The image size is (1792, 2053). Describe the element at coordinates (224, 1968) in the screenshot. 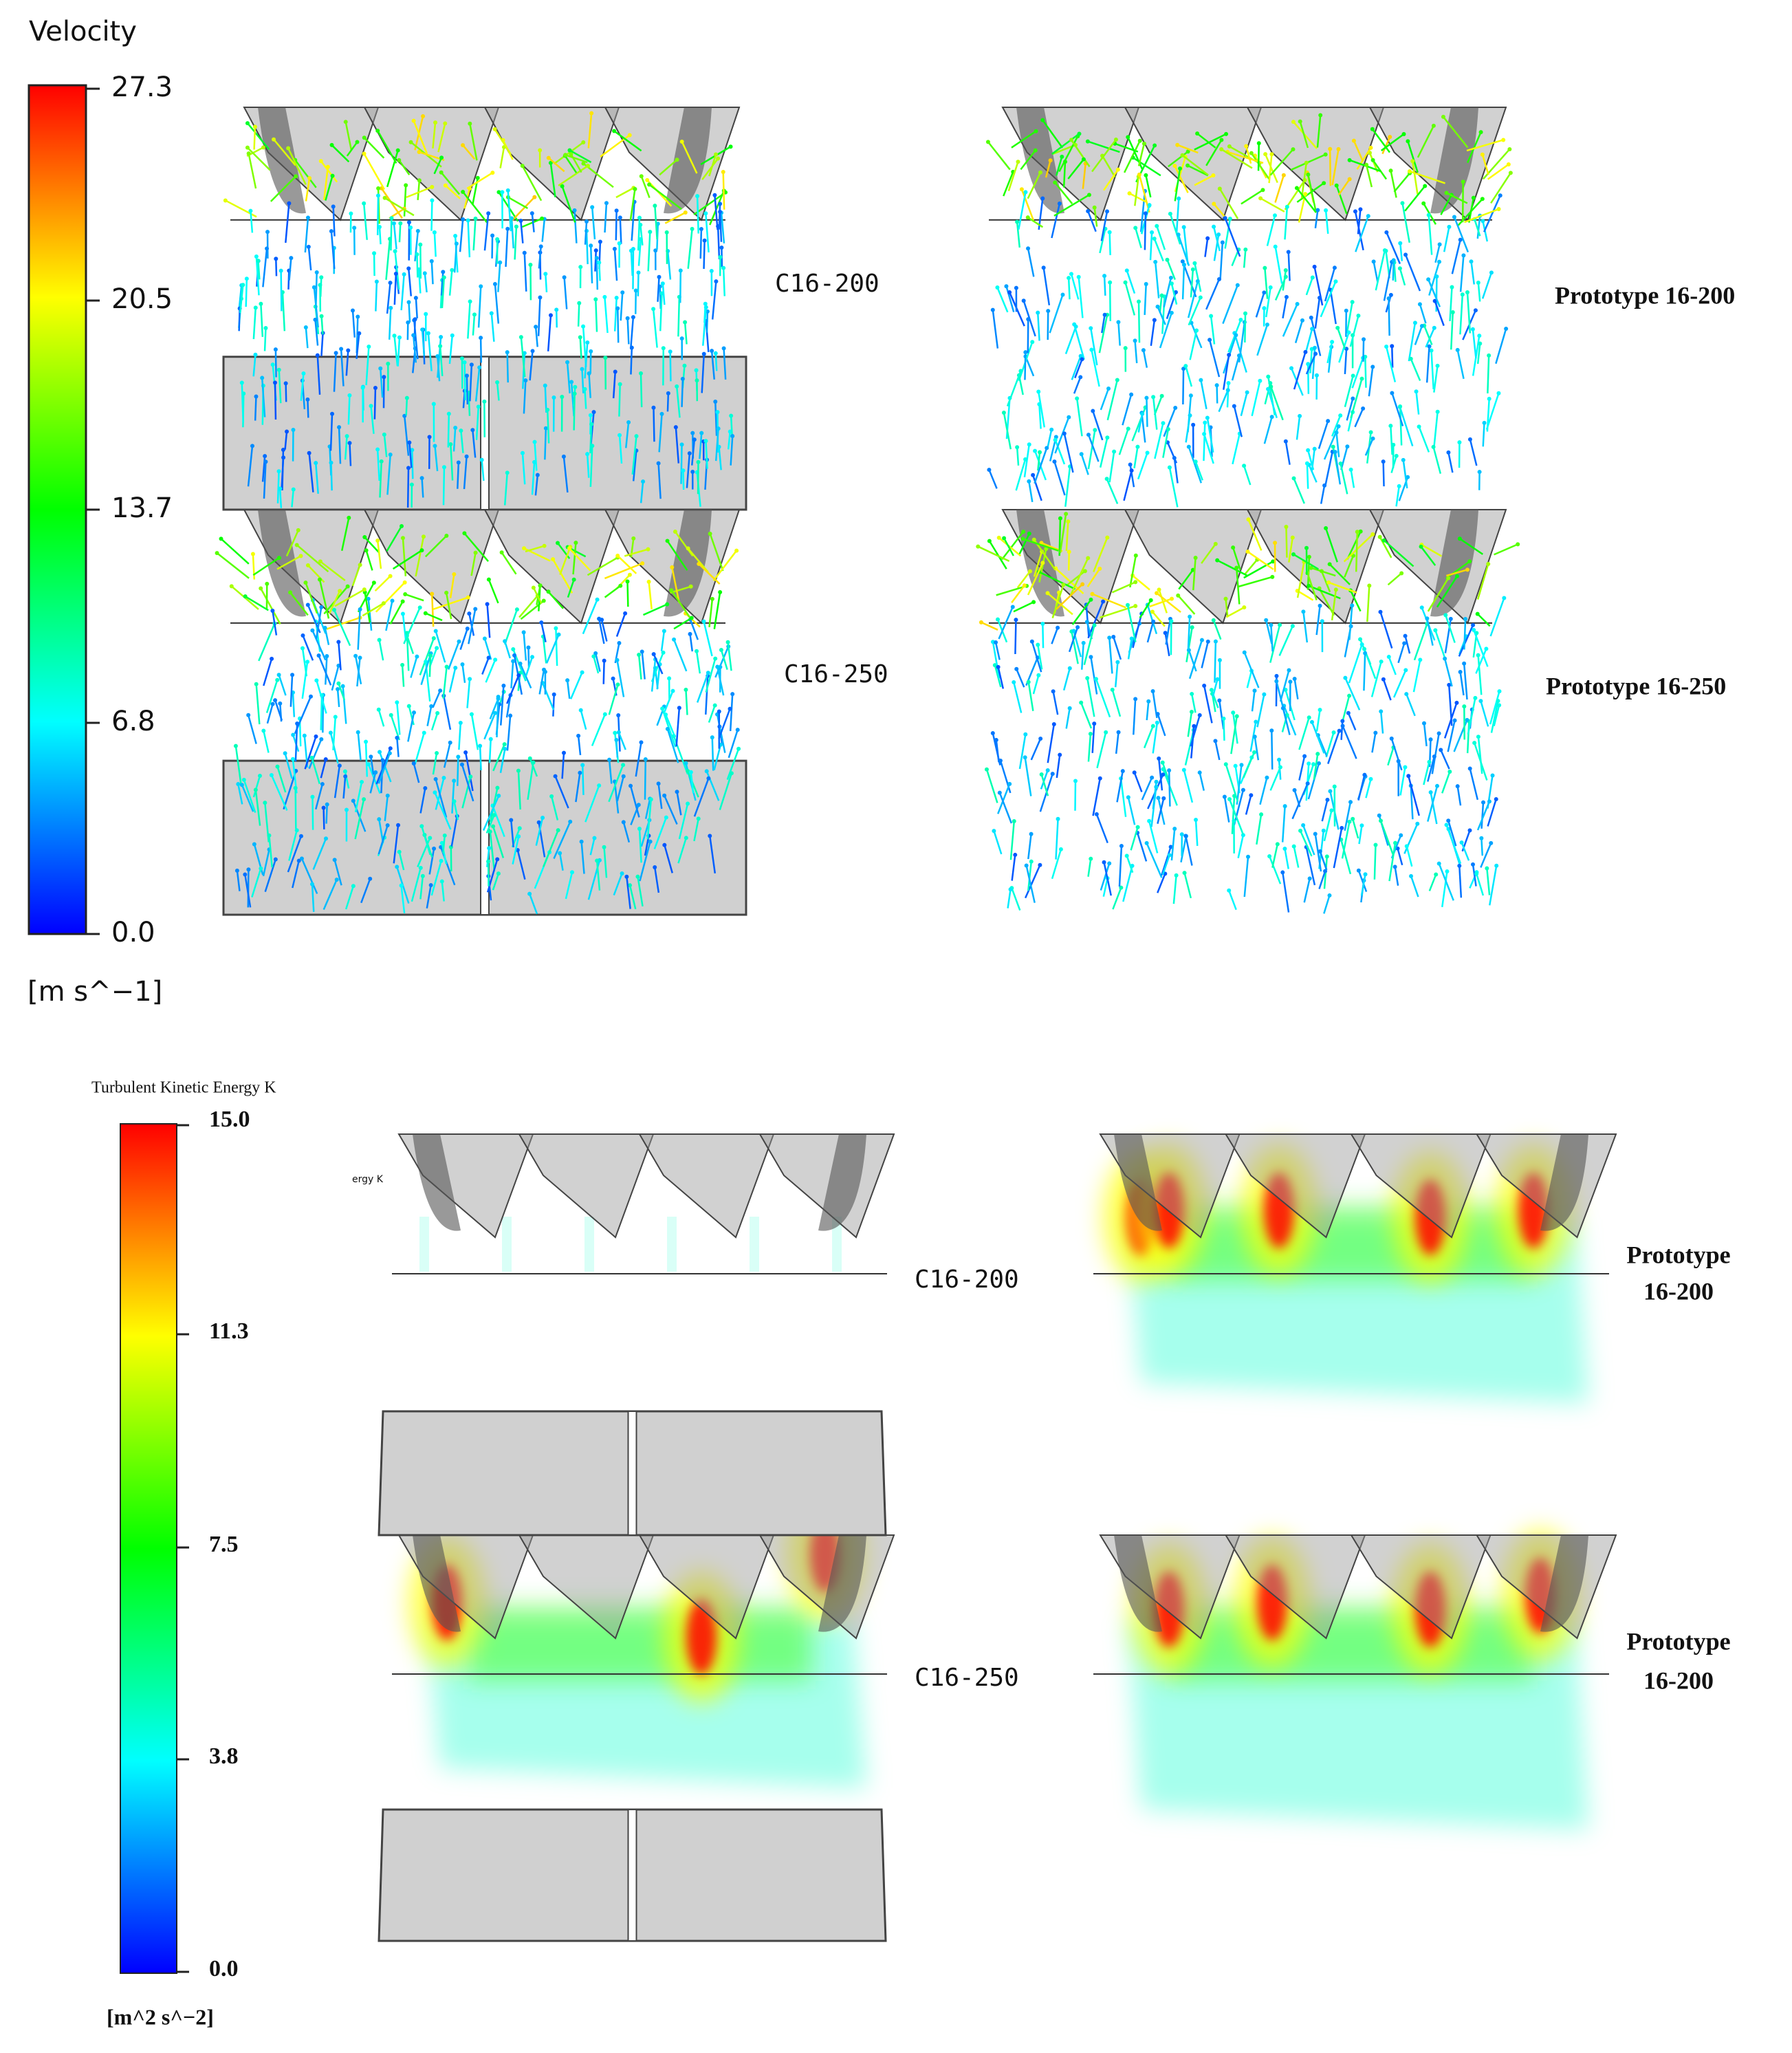

I see `tick-label: 0.0` at that location.